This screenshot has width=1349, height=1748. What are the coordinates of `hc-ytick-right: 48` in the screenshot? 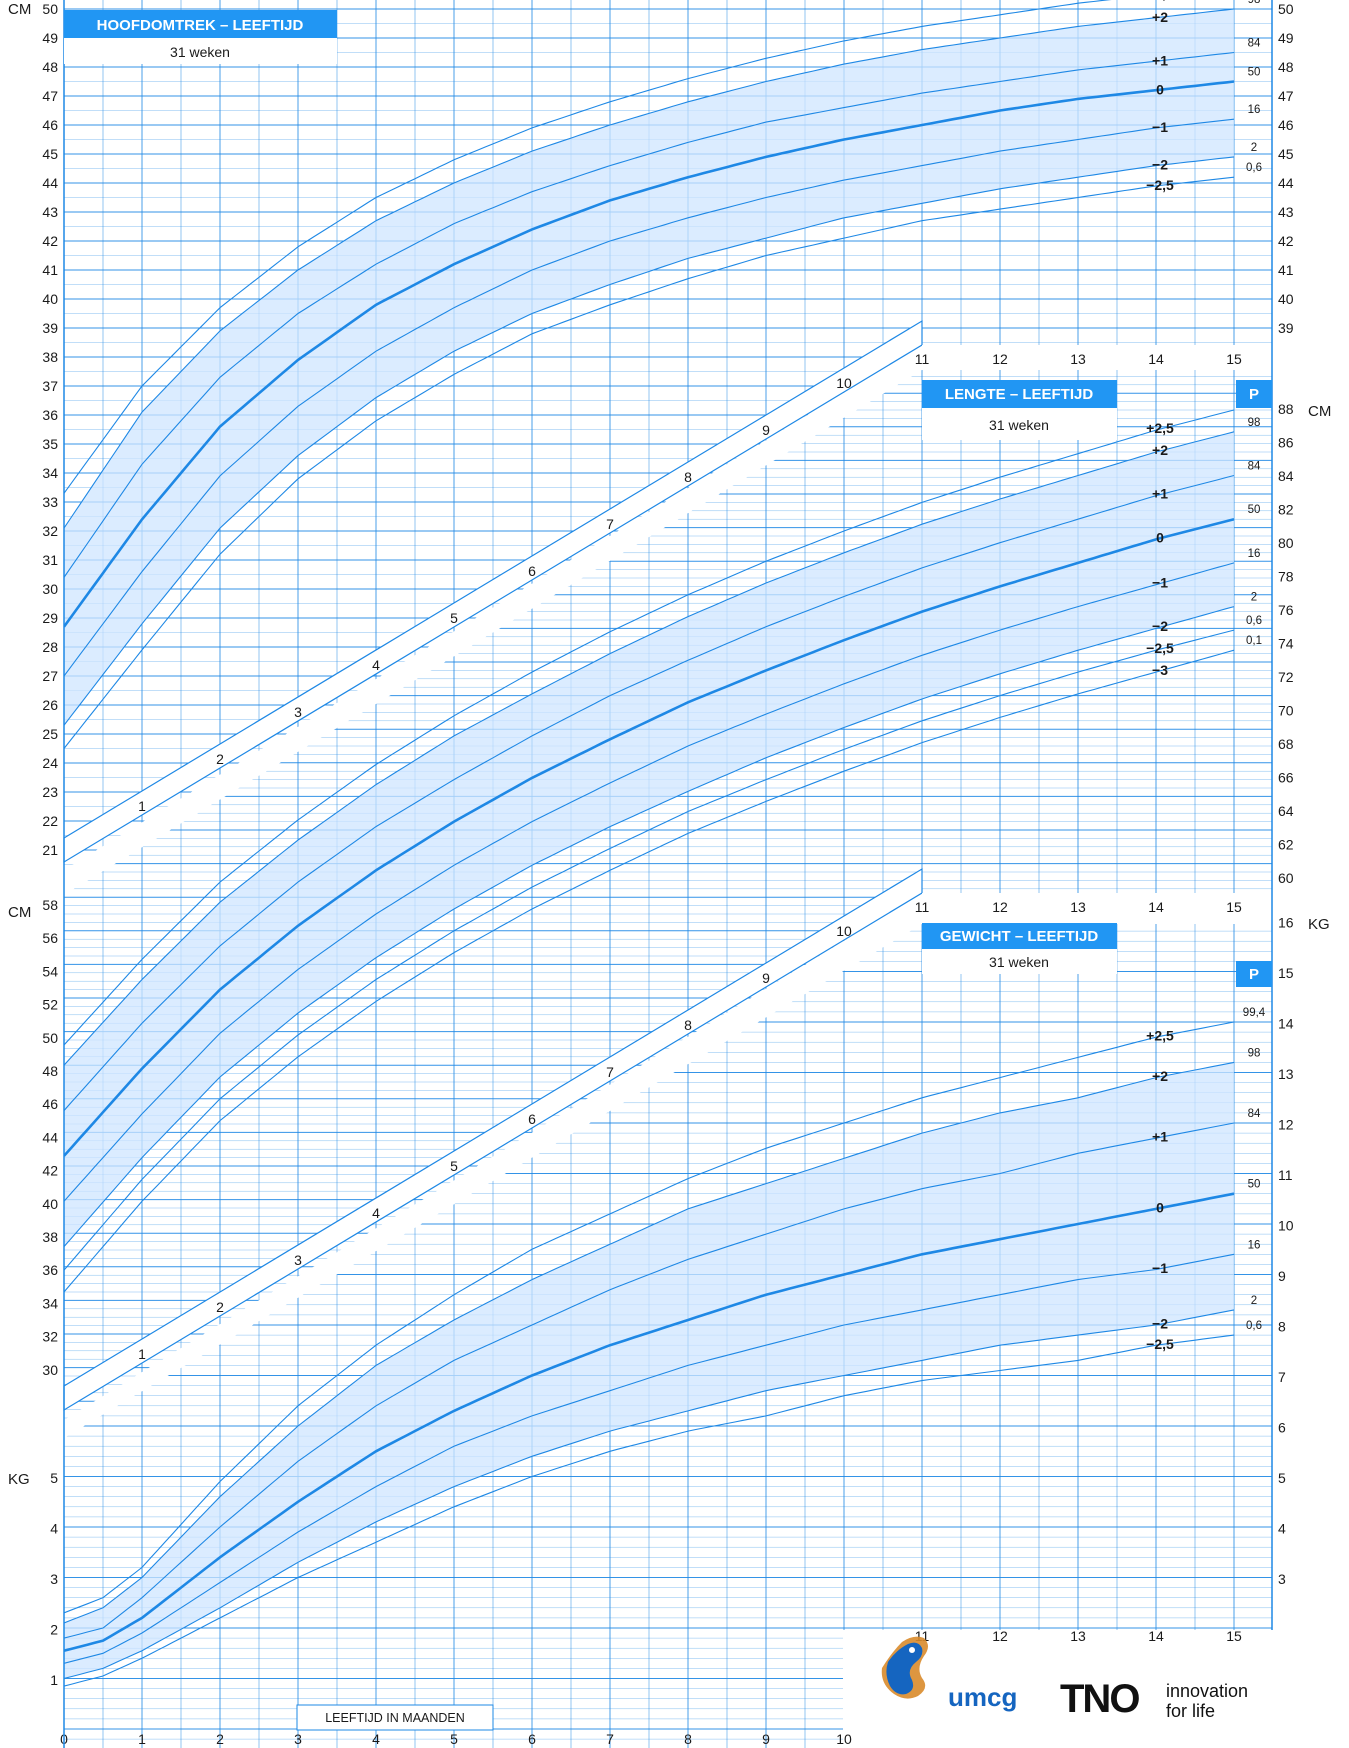 It's located at (1286, 67).